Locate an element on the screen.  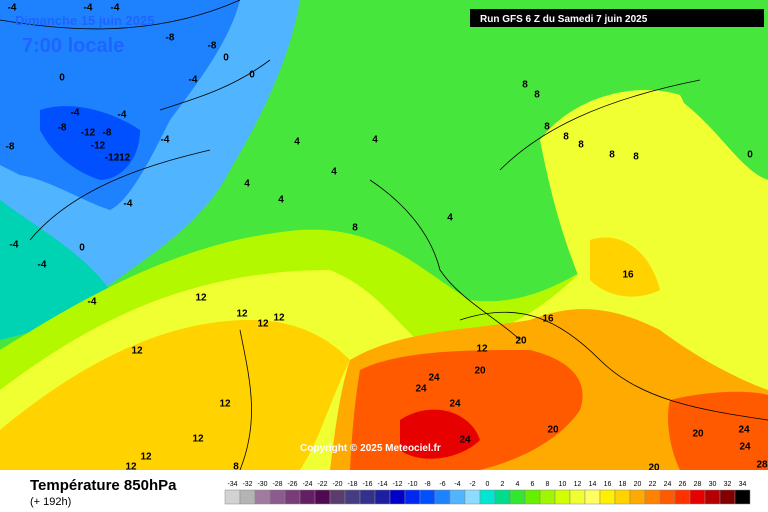
legend-label: 12 is located at coordinates (578, 484).